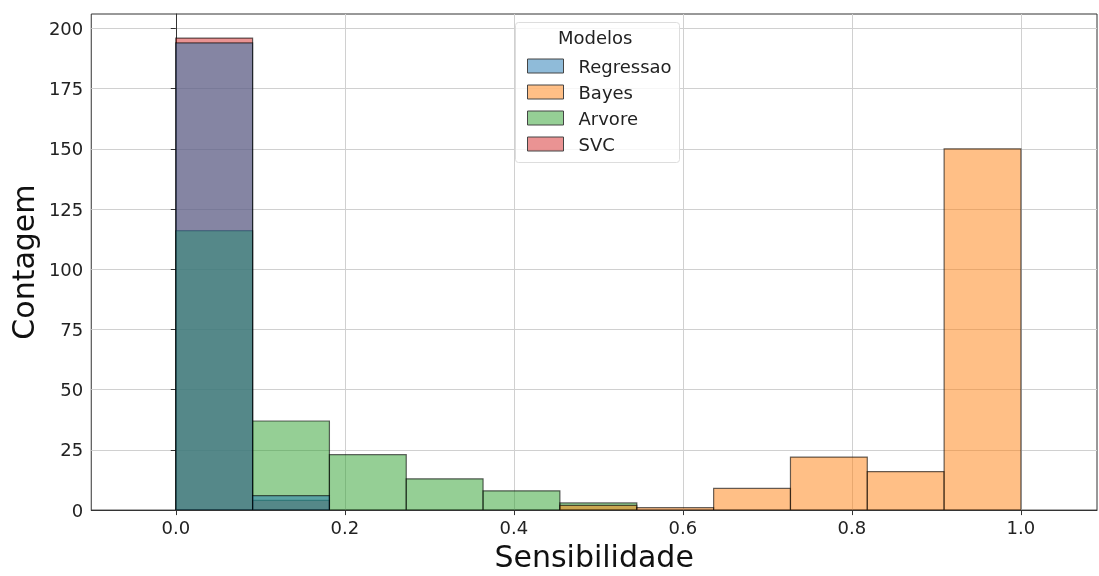 The image size is (1099, 576). What do you see at coordinates (596, 144) in the screenshot?
I see `legend-label: SVC` at bounding box center [596, 144].